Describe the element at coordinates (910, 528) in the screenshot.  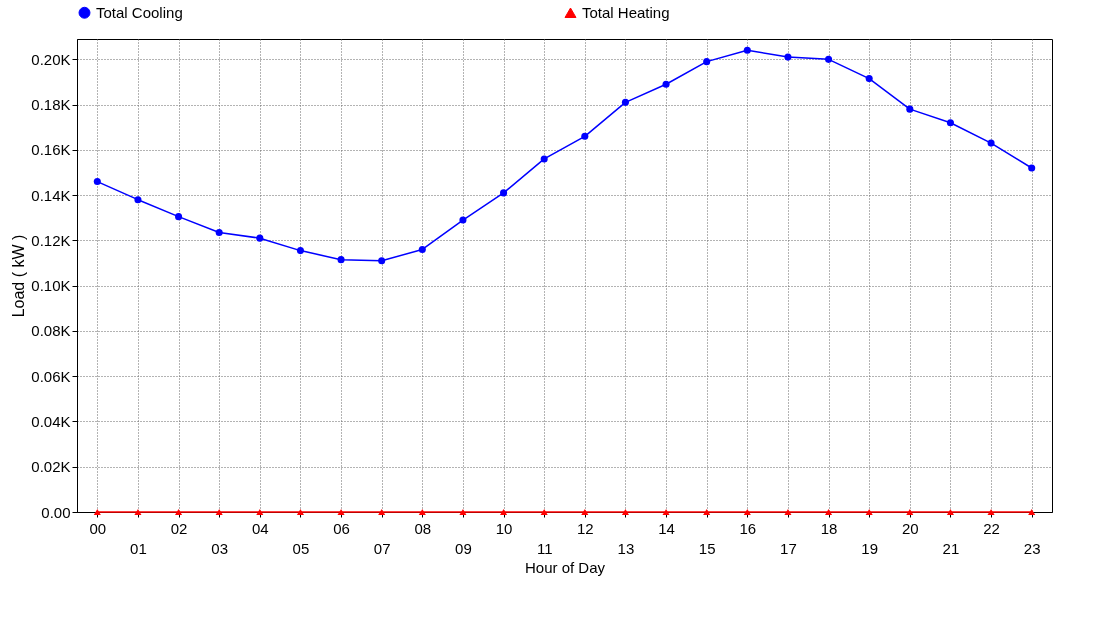
I see `x-tick-label: 20` at that location.